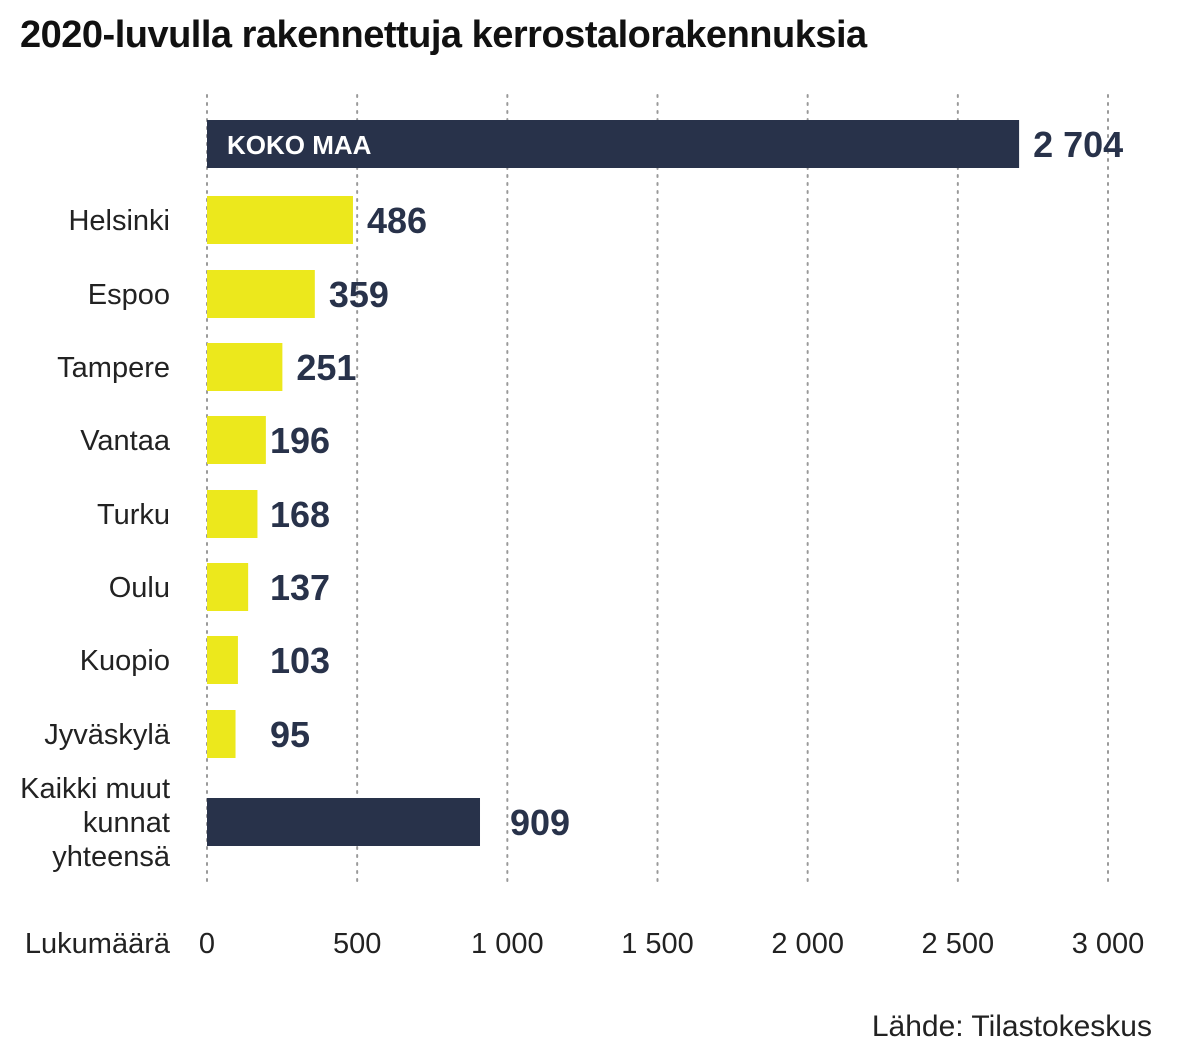 This screenshot has height=1056, width=1199. I want to click on category-label-2-0: Espoo, so click(129, 295).